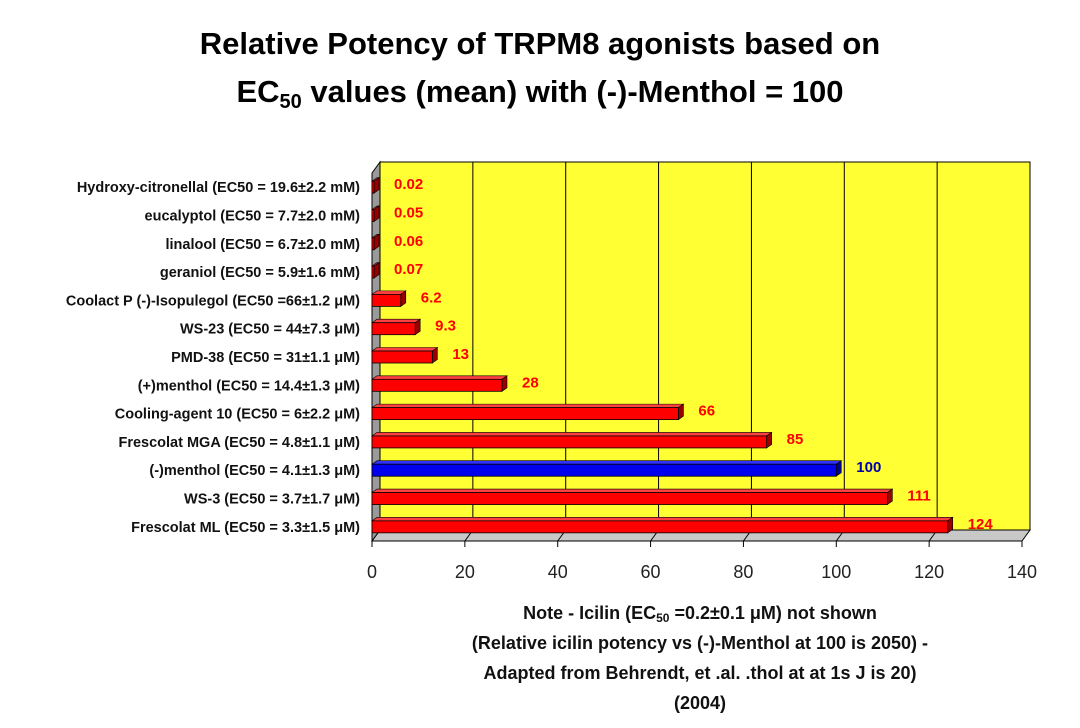 This screenshot has width=1080, height=728. I want to click on value-label: 6.2, so click(431, 297).